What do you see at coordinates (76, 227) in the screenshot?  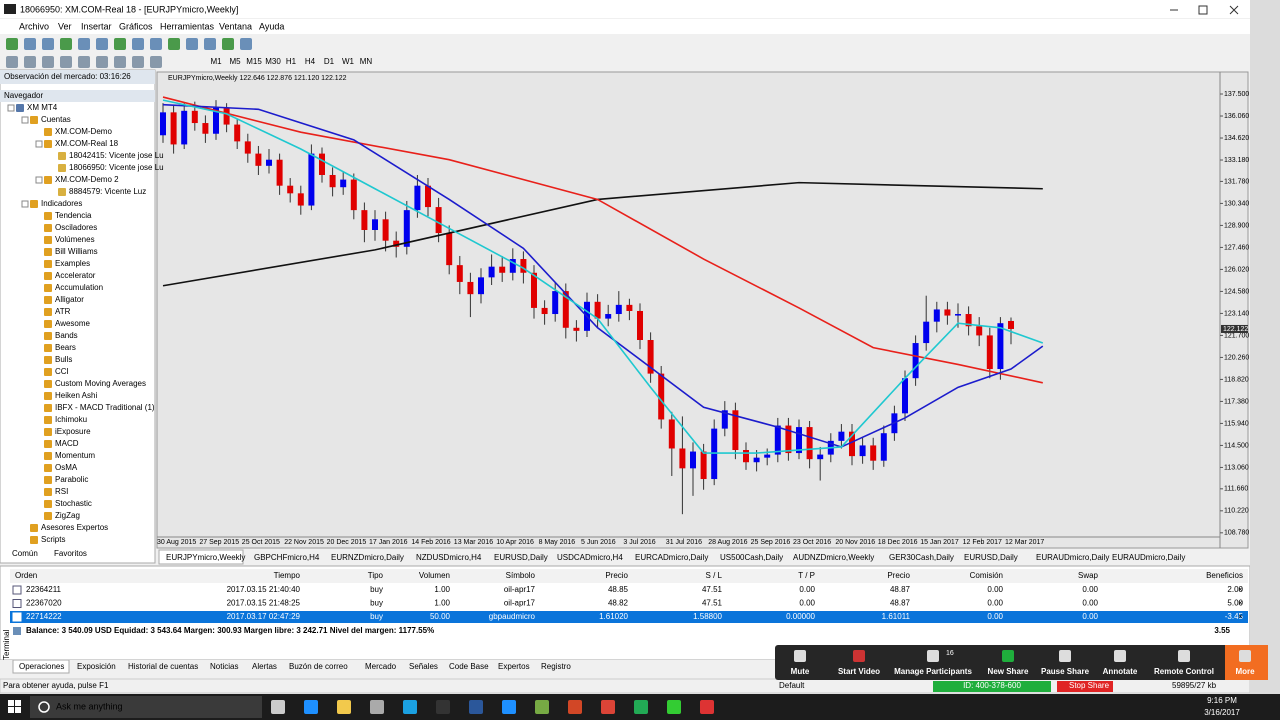 I see `tree-item: Osciladores` at bounding box center [76, 227].